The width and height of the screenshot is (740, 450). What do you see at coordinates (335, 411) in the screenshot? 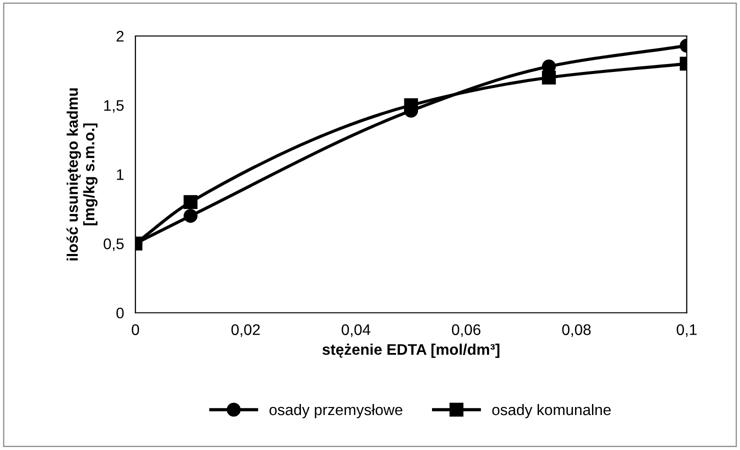
I see `legend-label: osady przemysłowe` at bounding box center [335, 411].